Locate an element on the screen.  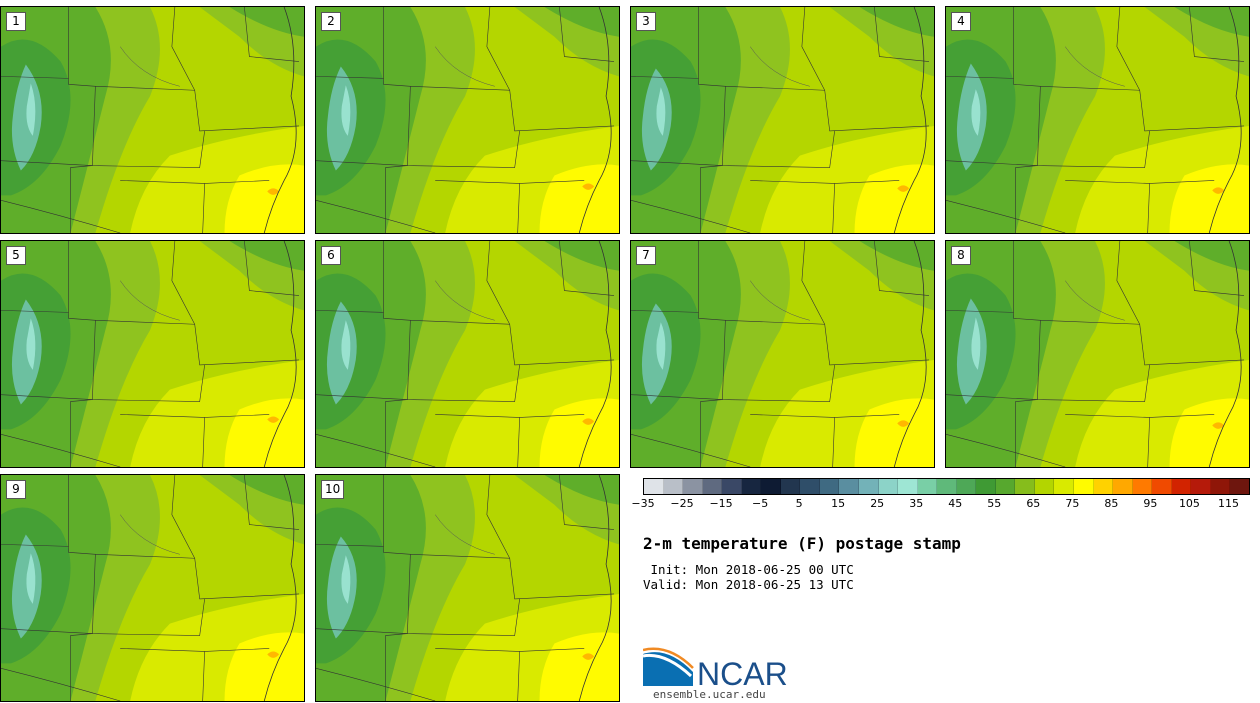
panel-label: 2 is located at coordinates (331, 21).